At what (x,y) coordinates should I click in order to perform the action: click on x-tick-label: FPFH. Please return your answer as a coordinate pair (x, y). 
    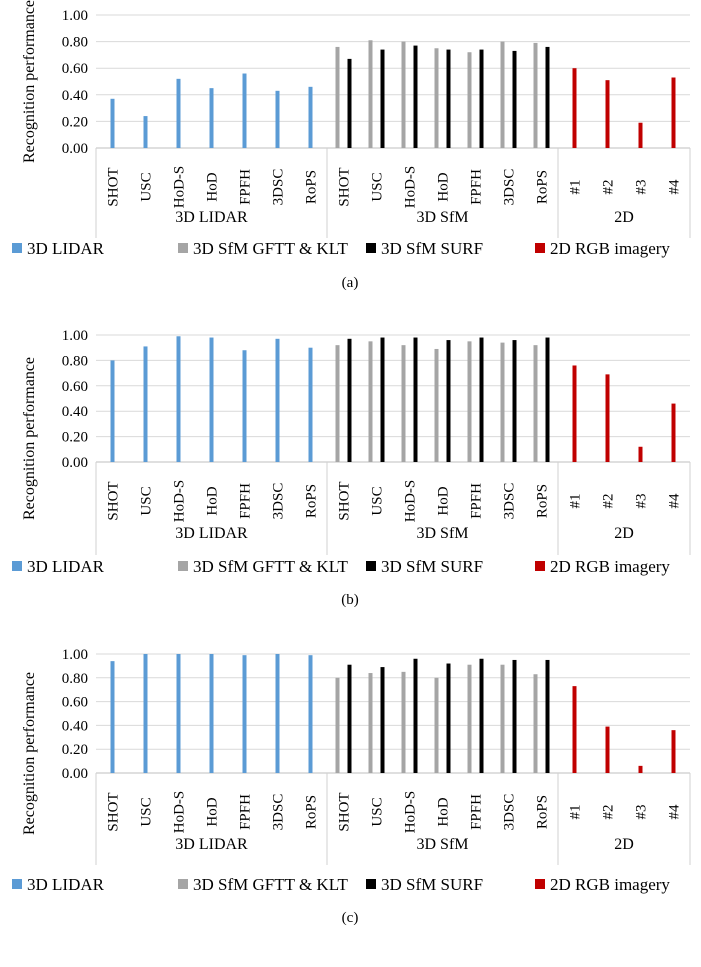
    Looking at the image, I should click on (246, 501).